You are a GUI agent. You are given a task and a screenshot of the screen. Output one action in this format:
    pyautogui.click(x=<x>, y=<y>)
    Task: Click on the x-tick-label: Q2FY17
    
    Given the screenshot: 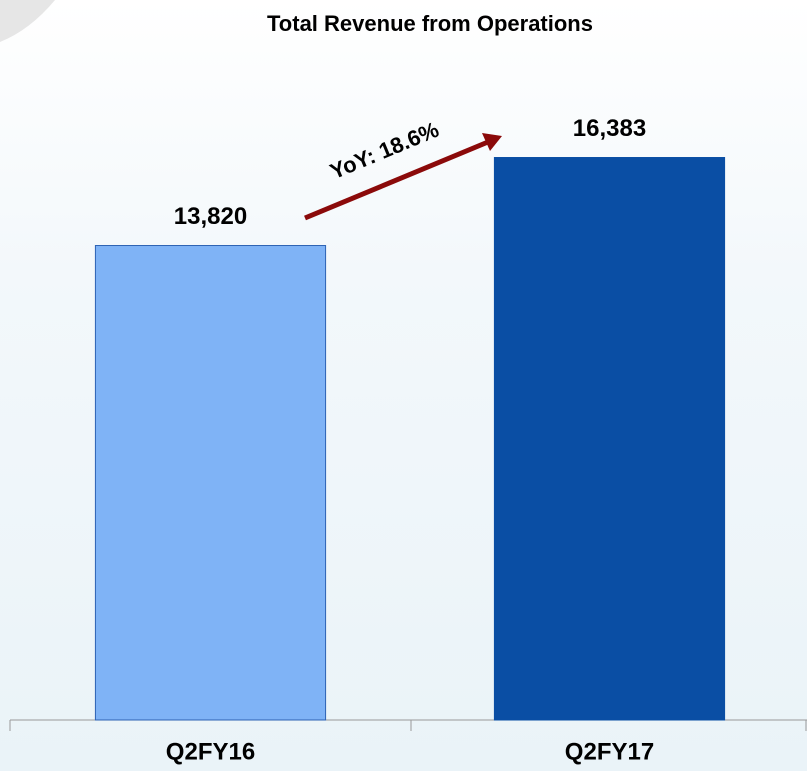 What is the action you would take?
    pyautogui.click(x=609, y=751)
    